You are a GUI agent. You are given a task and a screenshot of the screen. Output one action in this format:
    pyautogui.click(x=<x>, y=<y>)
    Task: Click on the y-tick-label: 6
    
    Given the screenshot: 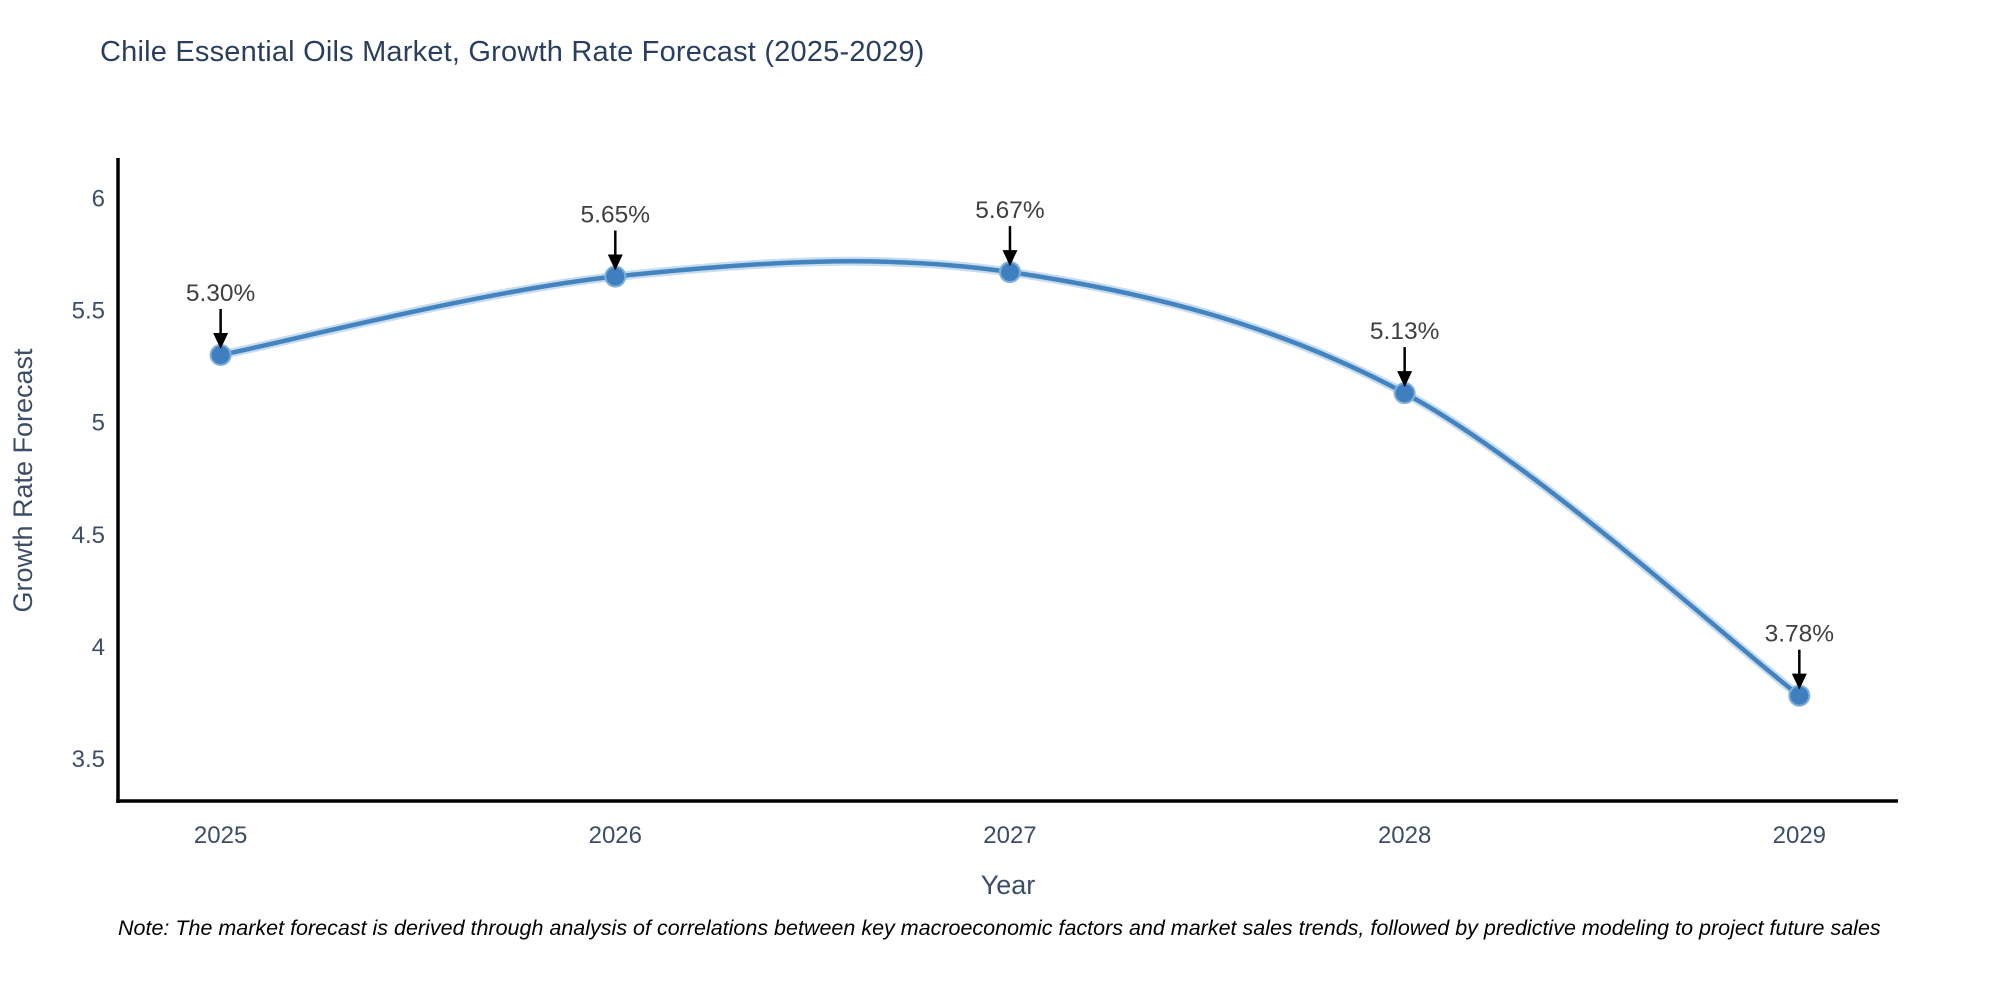 What is the action you would take?
    pyautogui.click(x=98, y=199)
    